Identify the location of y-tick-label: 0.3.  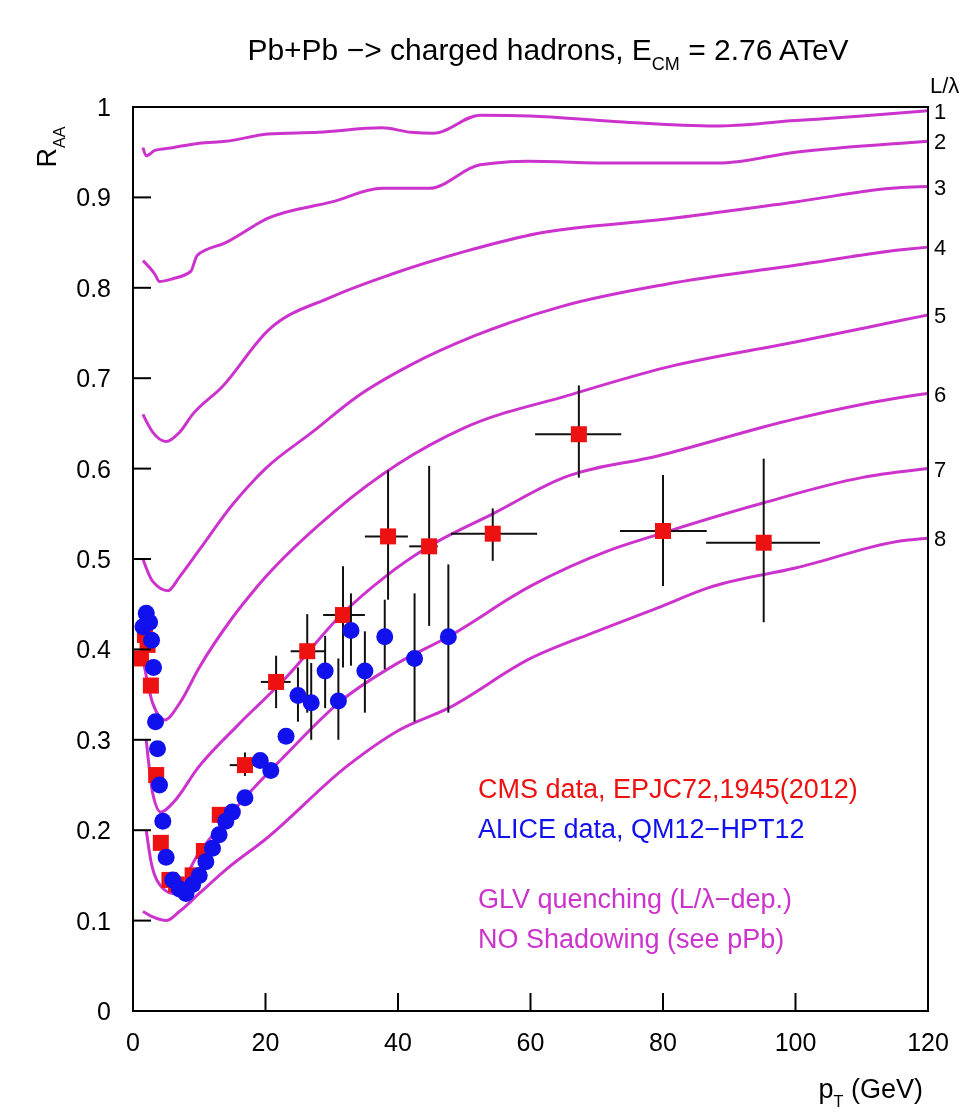
(93, 739).